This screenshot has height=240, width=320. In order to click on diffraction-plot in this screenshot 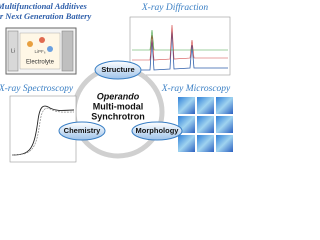, I will do `click(180, 46)`.